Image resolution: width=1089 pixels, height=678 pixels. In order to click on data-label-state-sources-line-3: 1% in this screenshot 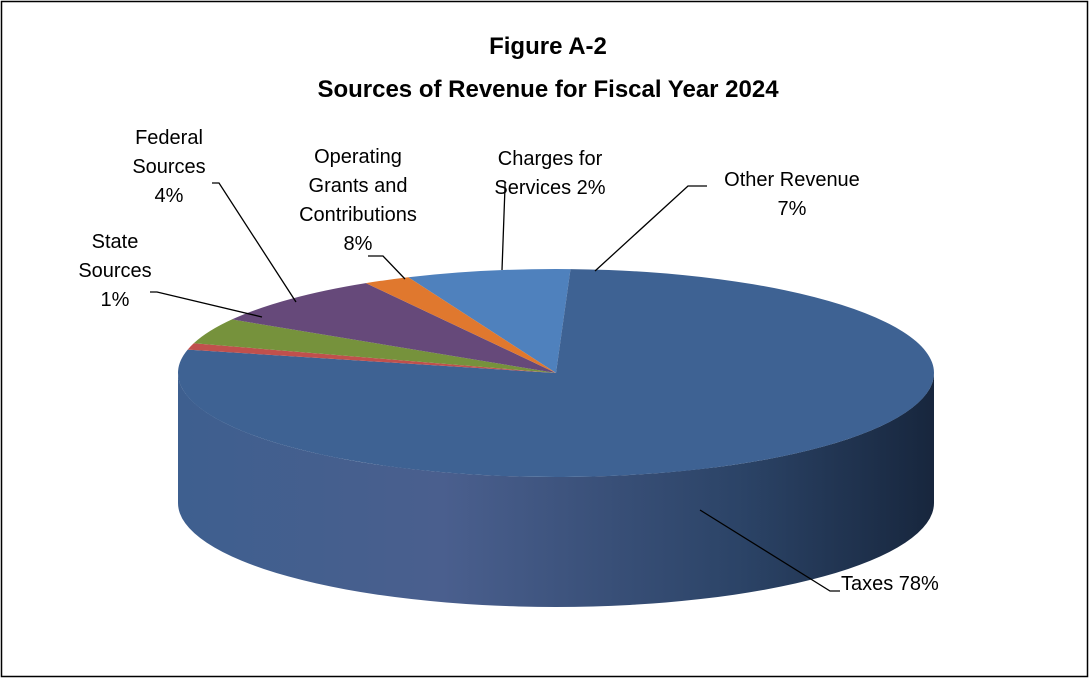, I will do `click(115, 300)`.